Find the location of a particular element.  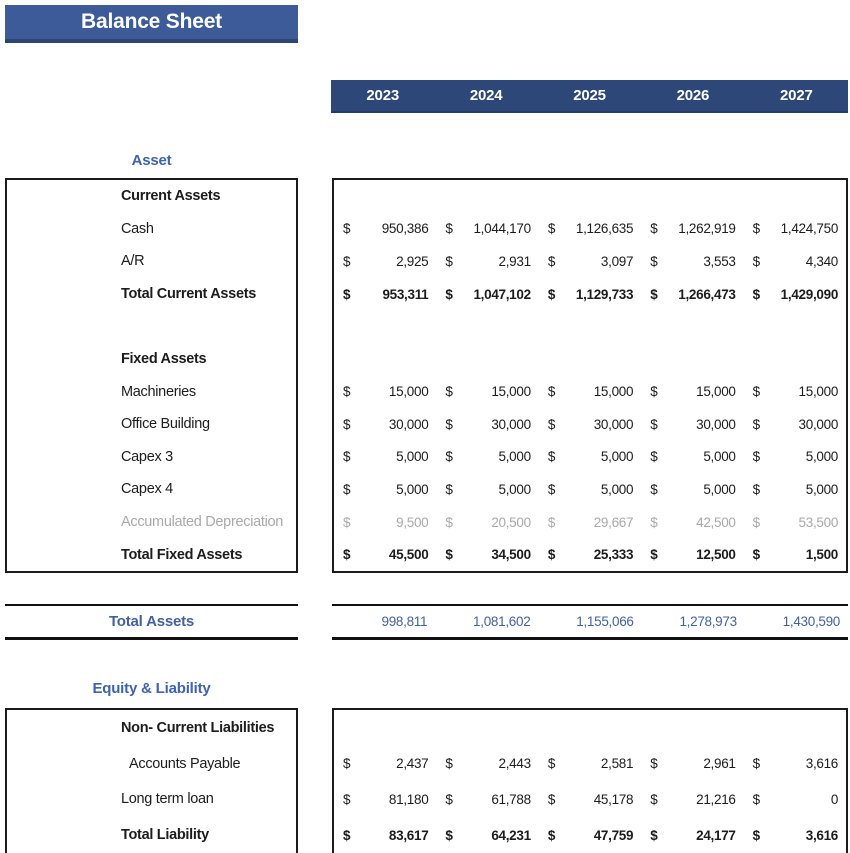

cell-value: 2,437 is located at coordinates (412, 764).